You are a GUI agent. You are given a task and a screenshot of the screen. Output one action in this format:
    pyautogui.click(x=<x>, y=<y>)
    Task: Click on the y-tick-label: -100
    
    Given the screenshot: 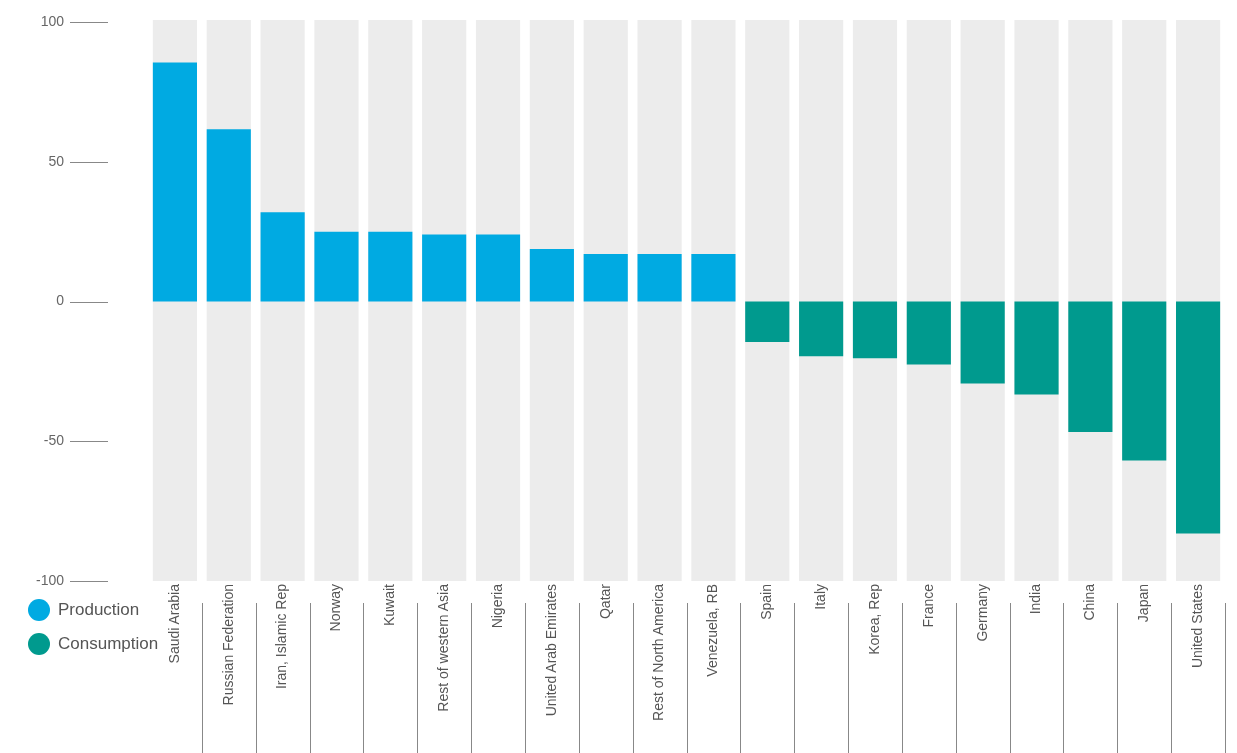 What is the action you would take?
    pyautogui.click(x=50, y=579)
    